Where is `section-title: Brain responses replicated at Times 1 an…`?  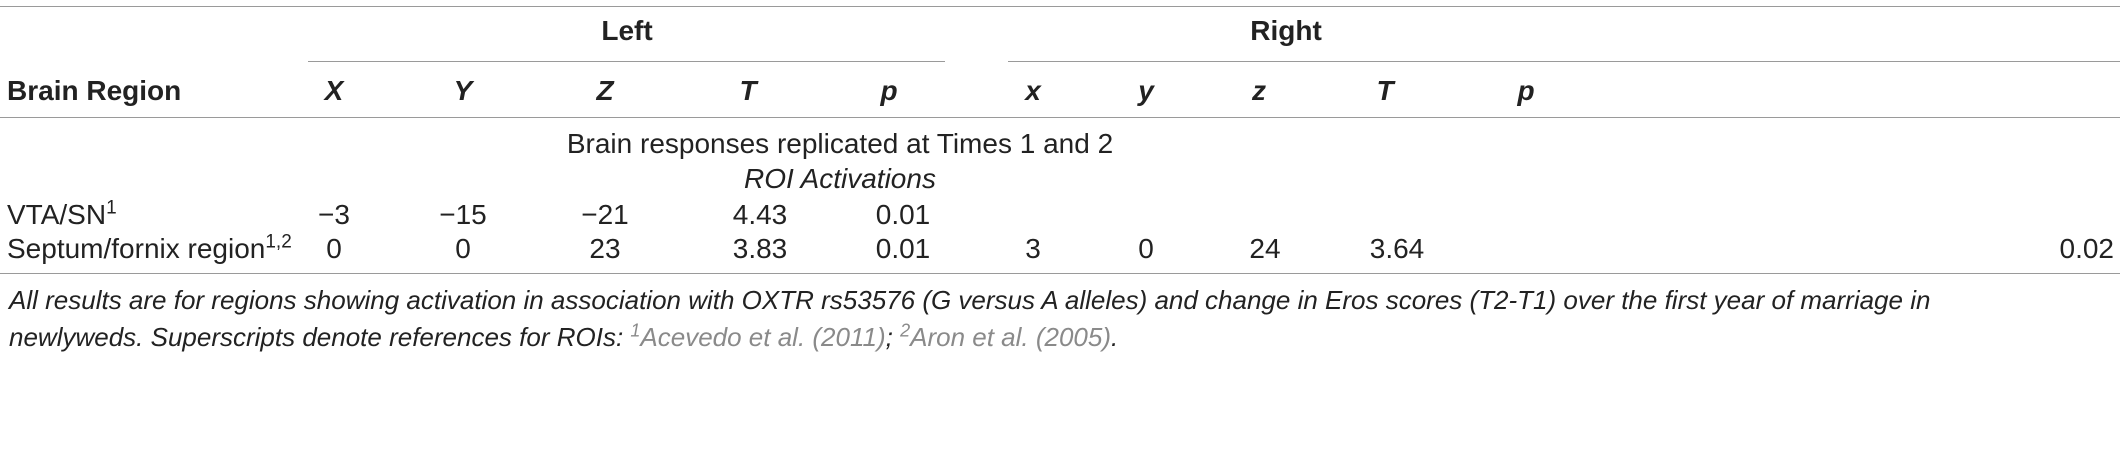 section-title: Brain responses replicated at Times 1 an… is located at coordinates (840, 143).